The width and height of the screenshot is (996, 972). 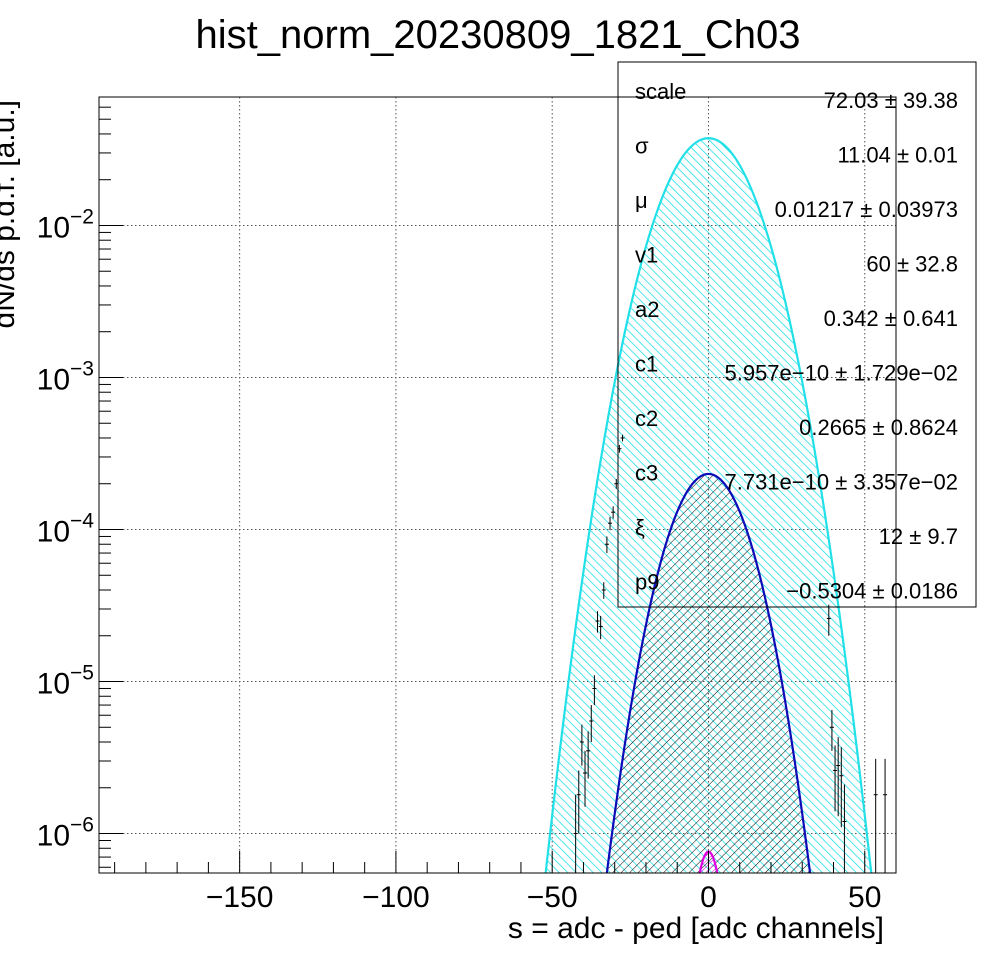 I want to click on stat-name: c3, so click(x=646, y=473).